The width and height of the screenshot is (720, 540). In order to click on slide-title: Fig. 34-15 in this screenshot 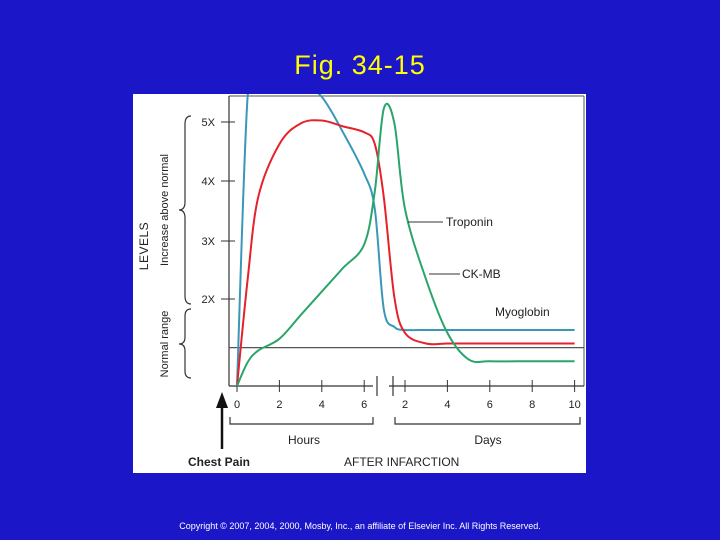, I will do `click(360, 65)`.